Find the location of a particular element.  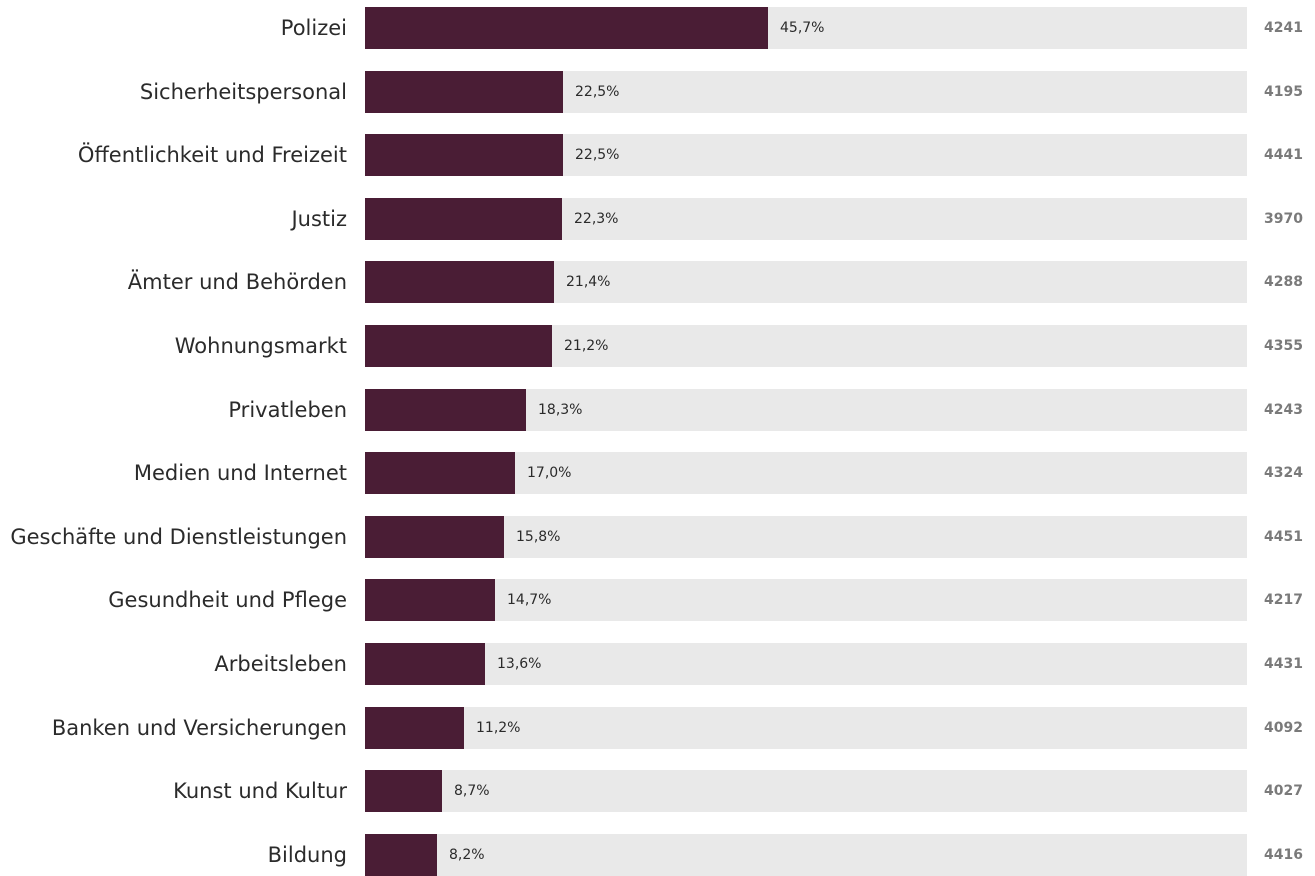

sample-size-label: 4241 is located at coordinates (1283, 28).